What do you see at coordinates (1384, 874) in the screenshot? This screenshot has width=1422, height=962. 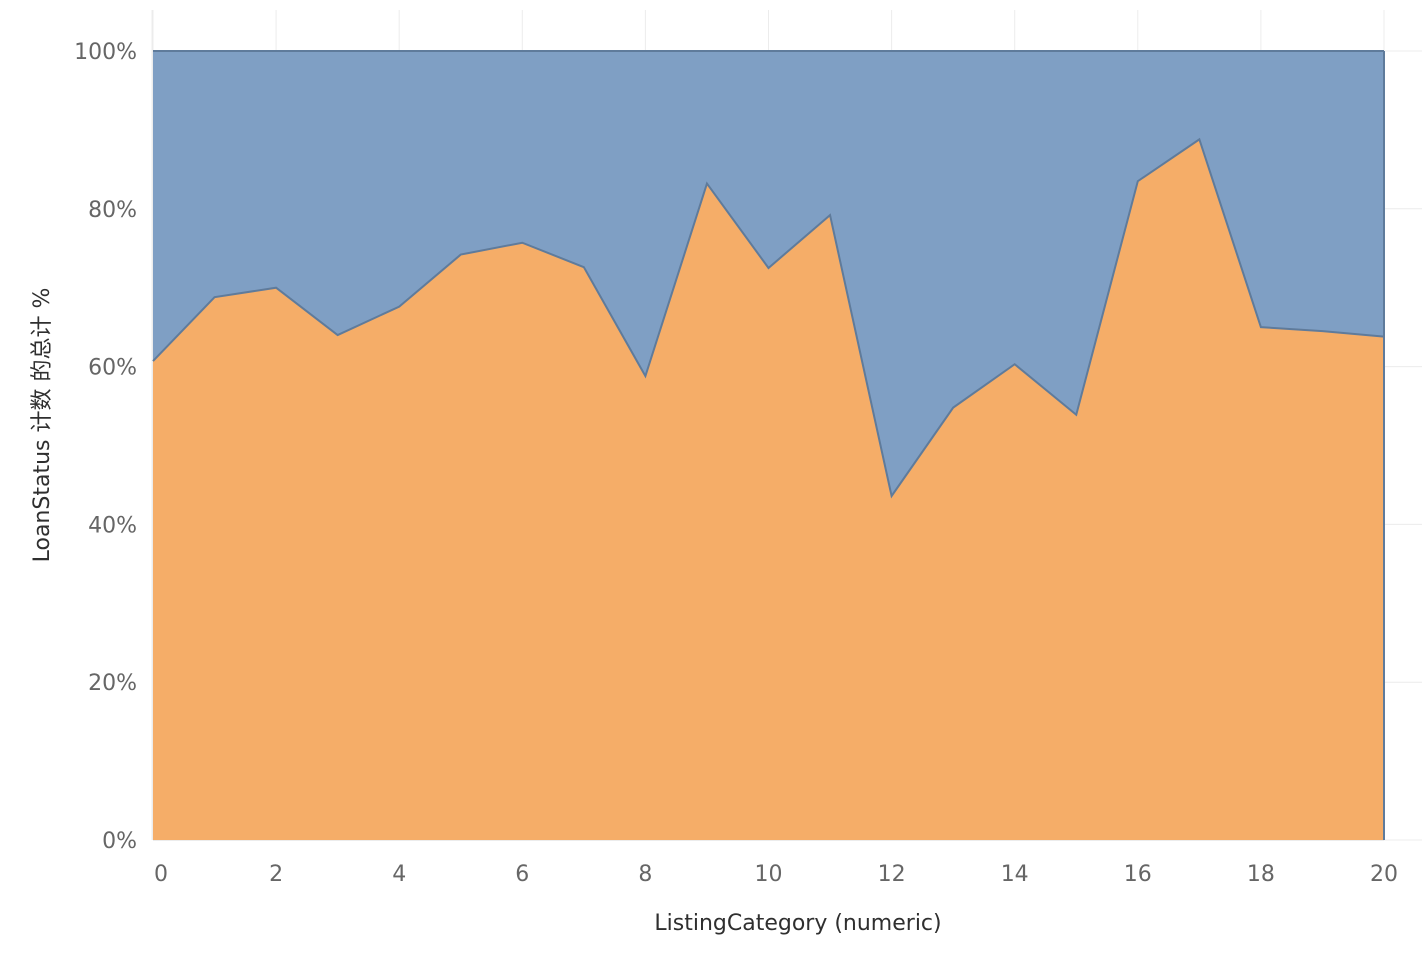 I see `x-tick-label: 20` at bounding box center [1384, 874].